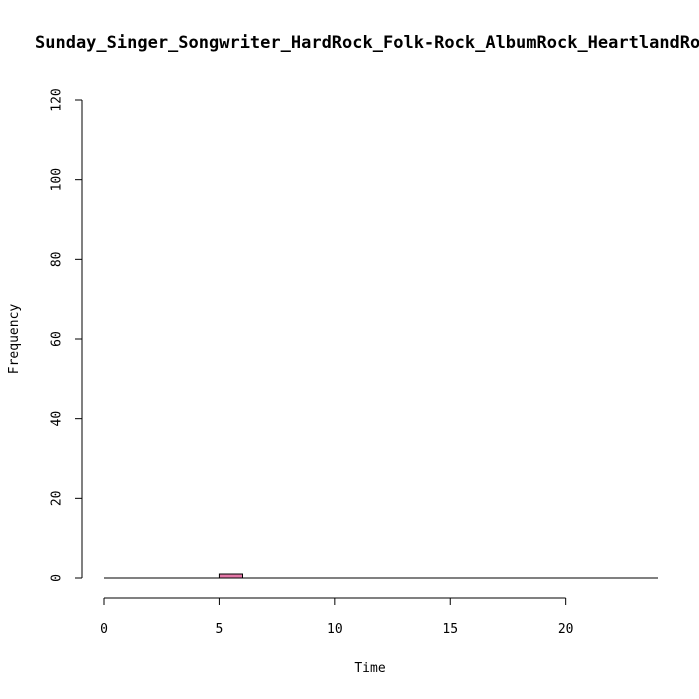  I want to click on x-tick-label: 5, so click(220, 629).